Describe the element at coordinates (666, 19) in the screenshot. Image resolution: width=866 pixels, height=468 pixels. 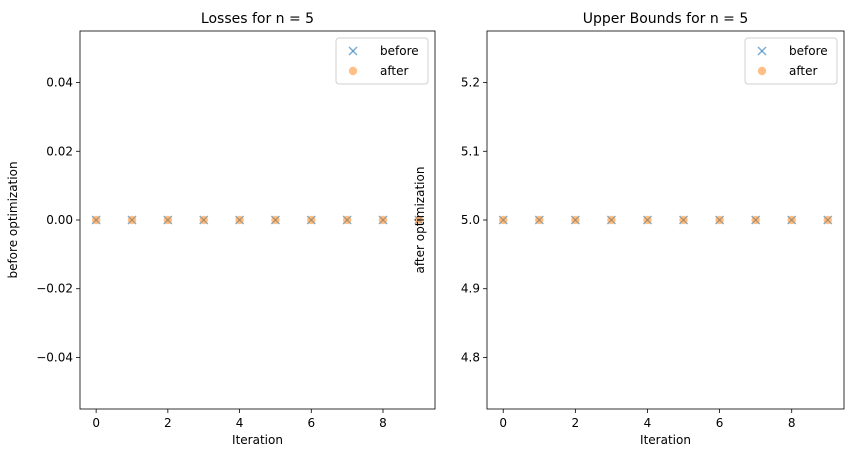
I see `chart-title: Upper Bounds for n = 5` at that location.